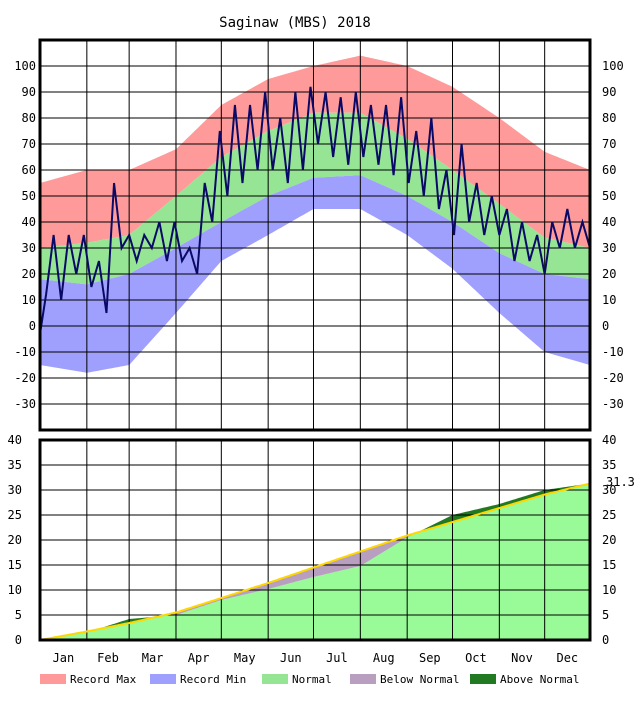 The image size is (640, 720). Describe the element at coordinates (609, 144) in the screenshot. I see `temp-tick-label-right: 70` at that location.